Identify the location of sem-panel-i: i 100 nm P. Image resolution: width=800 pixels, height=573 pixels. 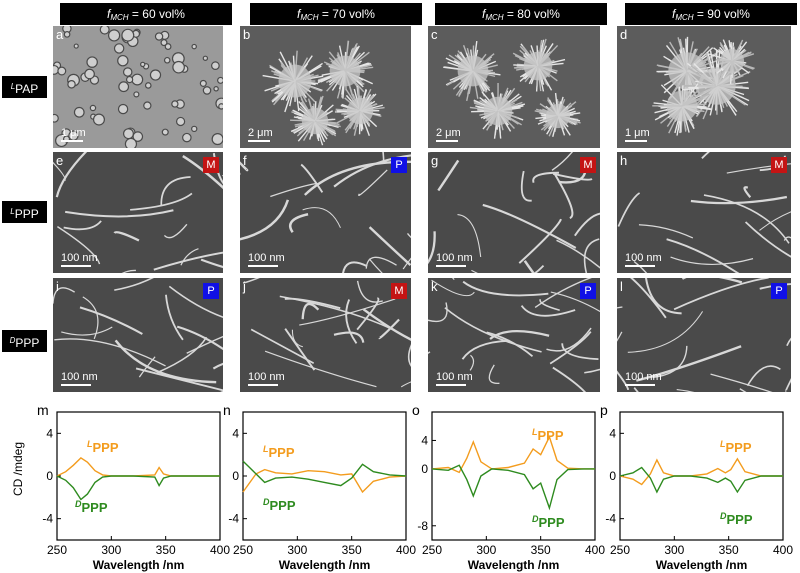
(138, 335).